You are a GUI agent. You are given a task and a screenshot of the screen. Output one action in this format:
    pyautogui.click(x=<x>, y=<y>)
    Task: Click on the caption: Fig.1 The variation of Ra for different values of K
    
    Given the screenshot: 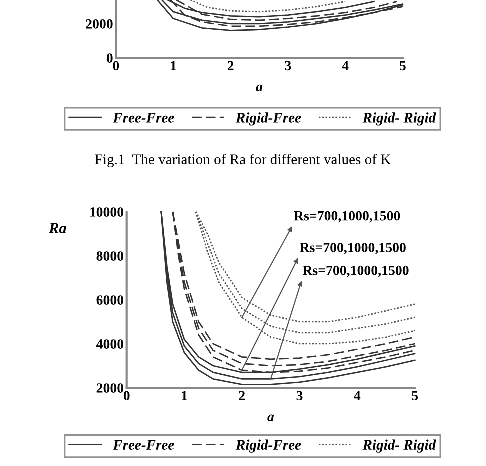 What is the action you would take?
    pyautogui.click(x=243, y=161)
    